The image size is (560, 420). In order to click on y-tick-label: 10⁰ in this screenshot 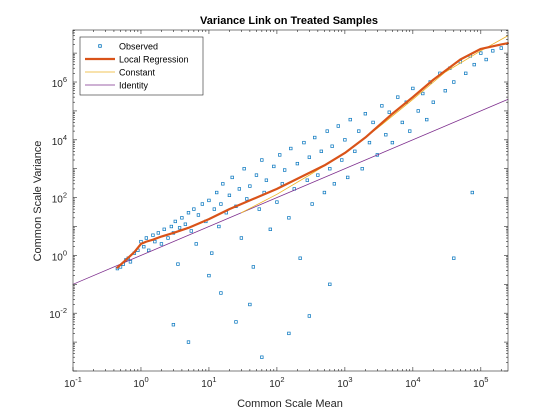, I will do `click(59, 255)`.